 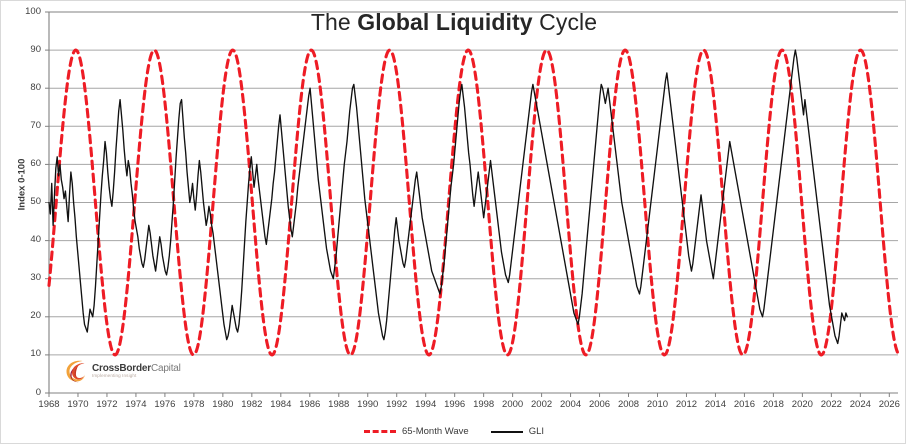 I want to click on x-axis-tick-label: 2002, so click(x=542, y=404).